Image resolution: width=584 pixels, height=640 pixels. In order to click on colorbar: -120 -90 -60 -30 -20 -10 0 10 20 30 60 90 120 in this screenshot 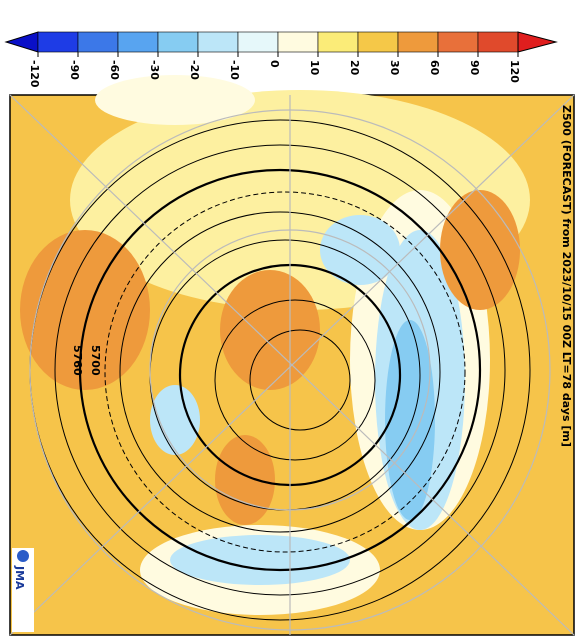, I will do `click(281, 59)`.